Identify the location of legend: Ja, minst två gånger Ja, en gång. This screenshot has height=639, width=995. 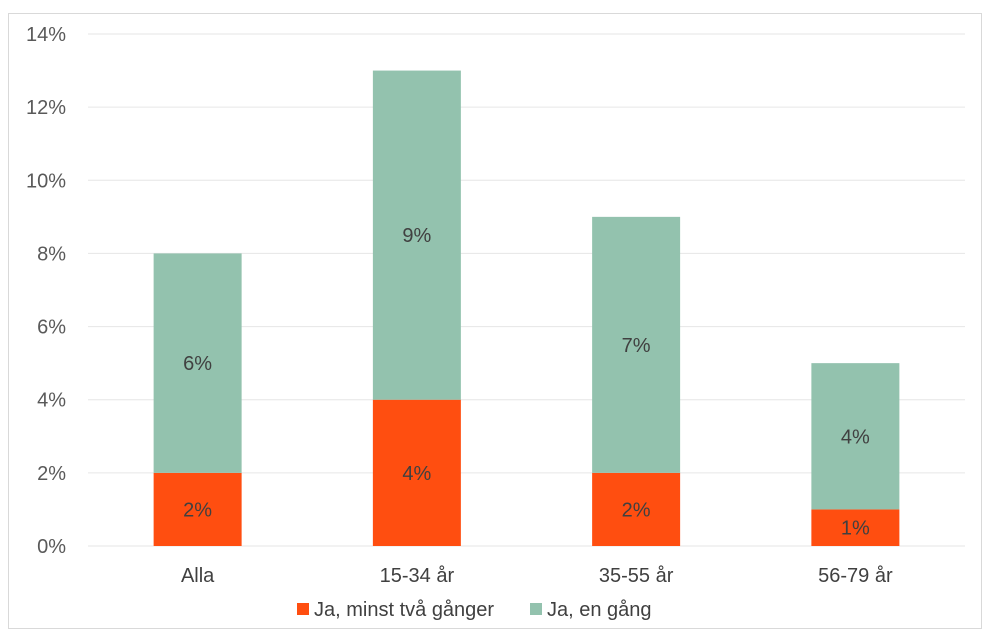
(474, 610).